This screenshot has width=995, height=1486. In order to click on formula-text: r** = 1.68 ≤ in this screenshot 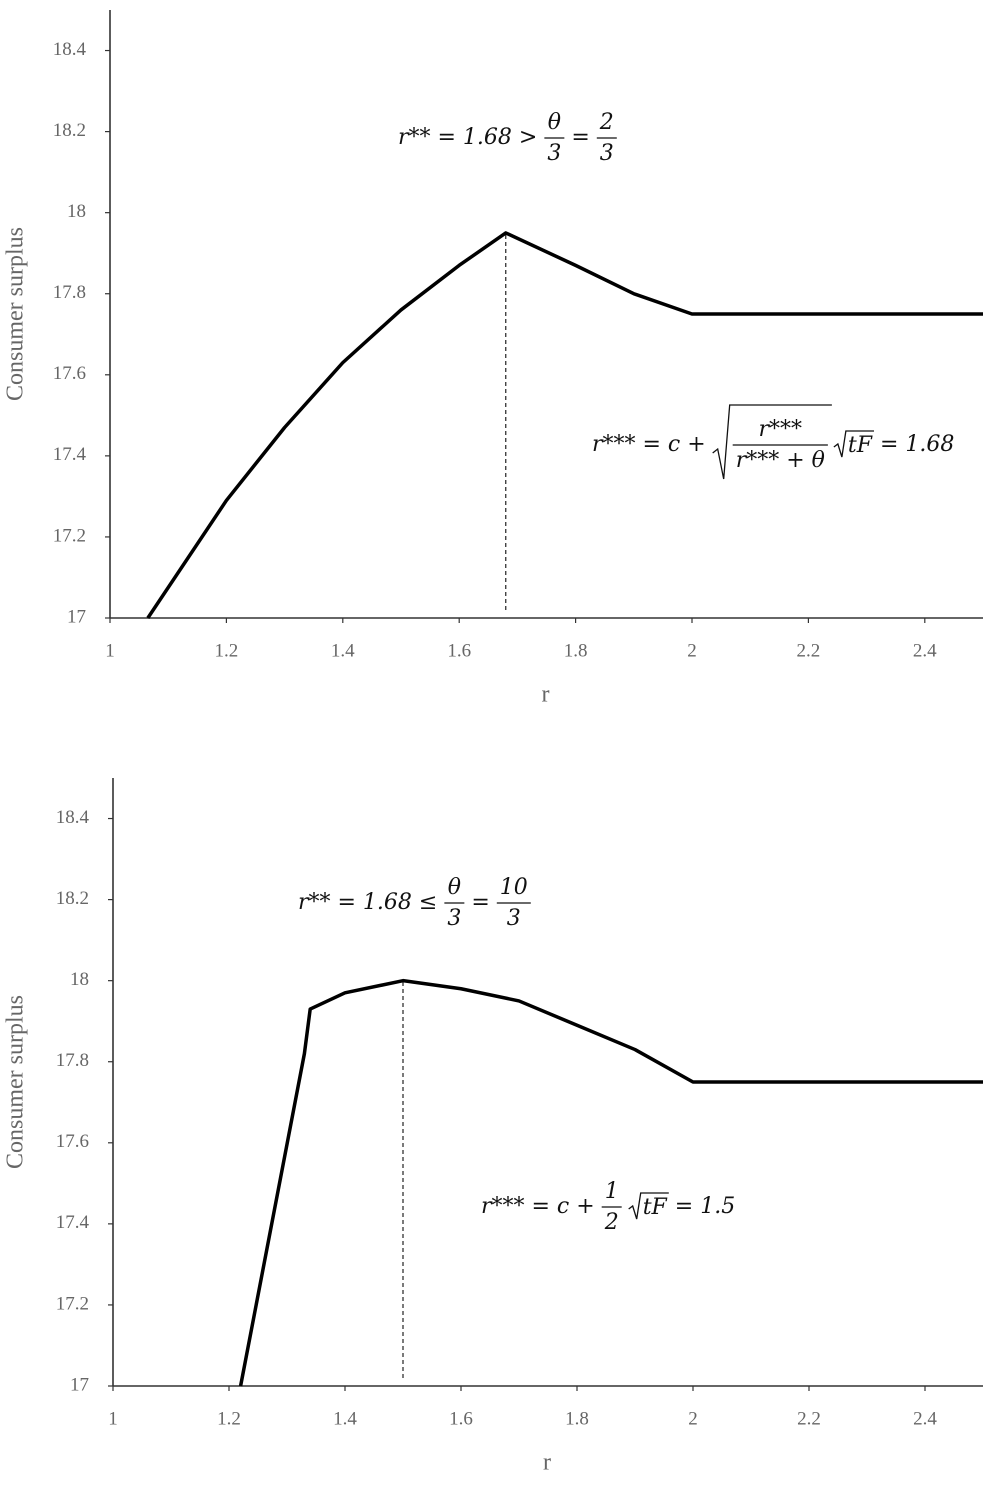, I will do `click(367, 902)`.